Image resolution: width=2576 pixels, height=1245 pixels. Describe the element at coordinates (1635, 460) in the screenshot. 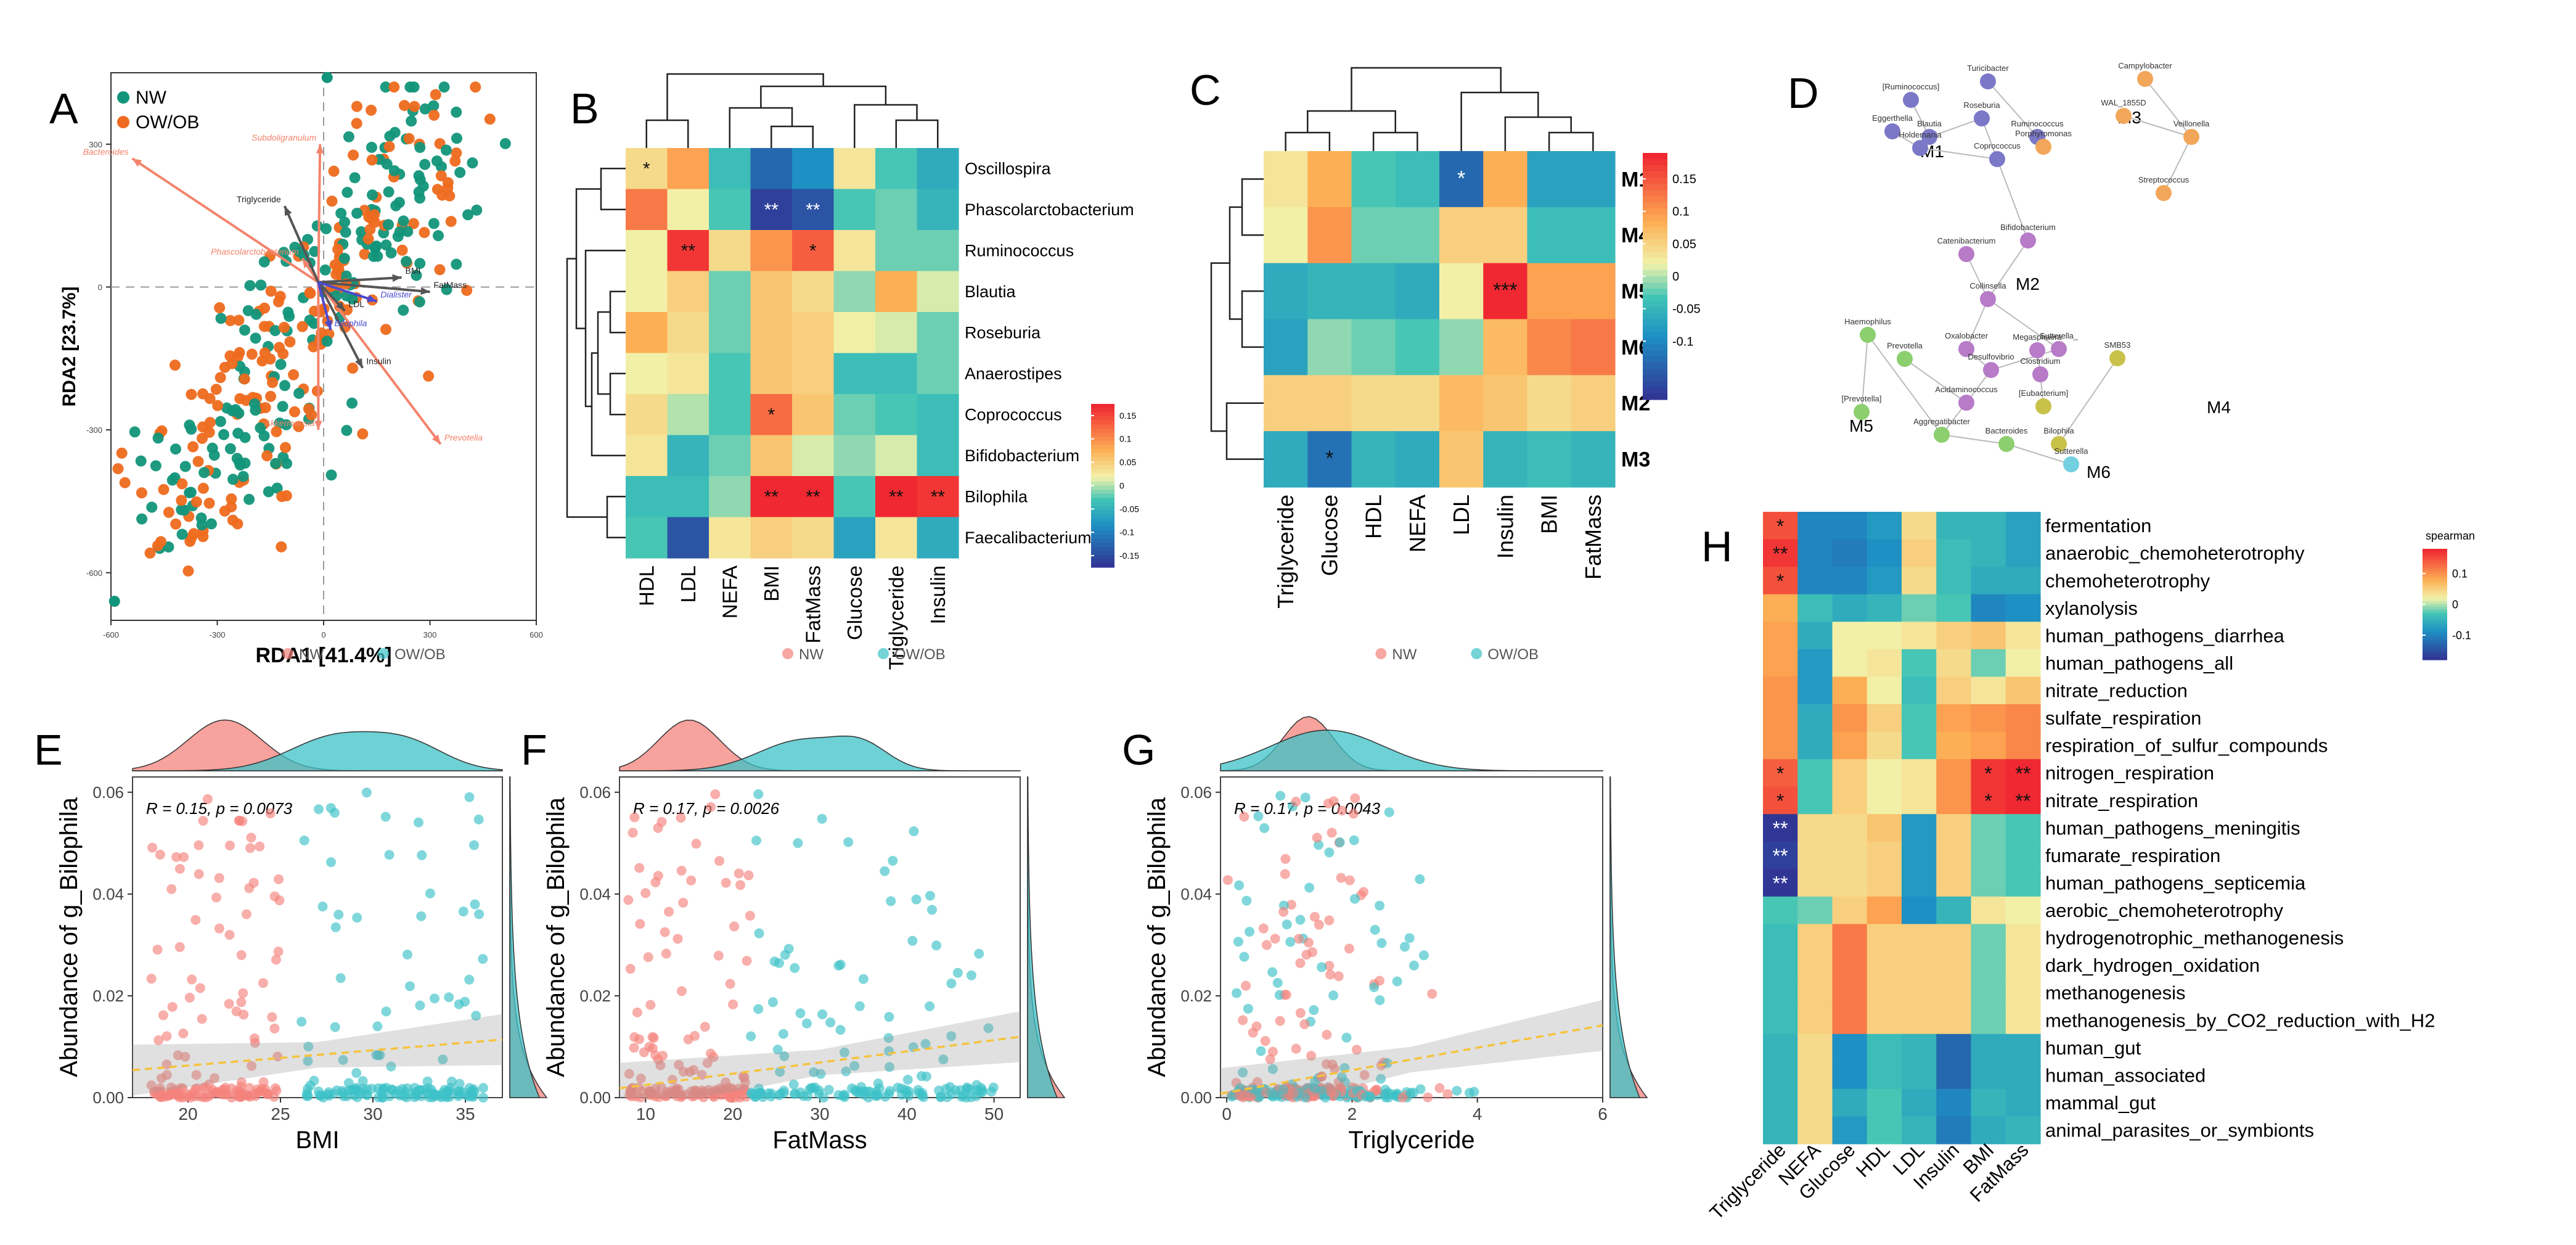

I see `row-label: M3` at that location.